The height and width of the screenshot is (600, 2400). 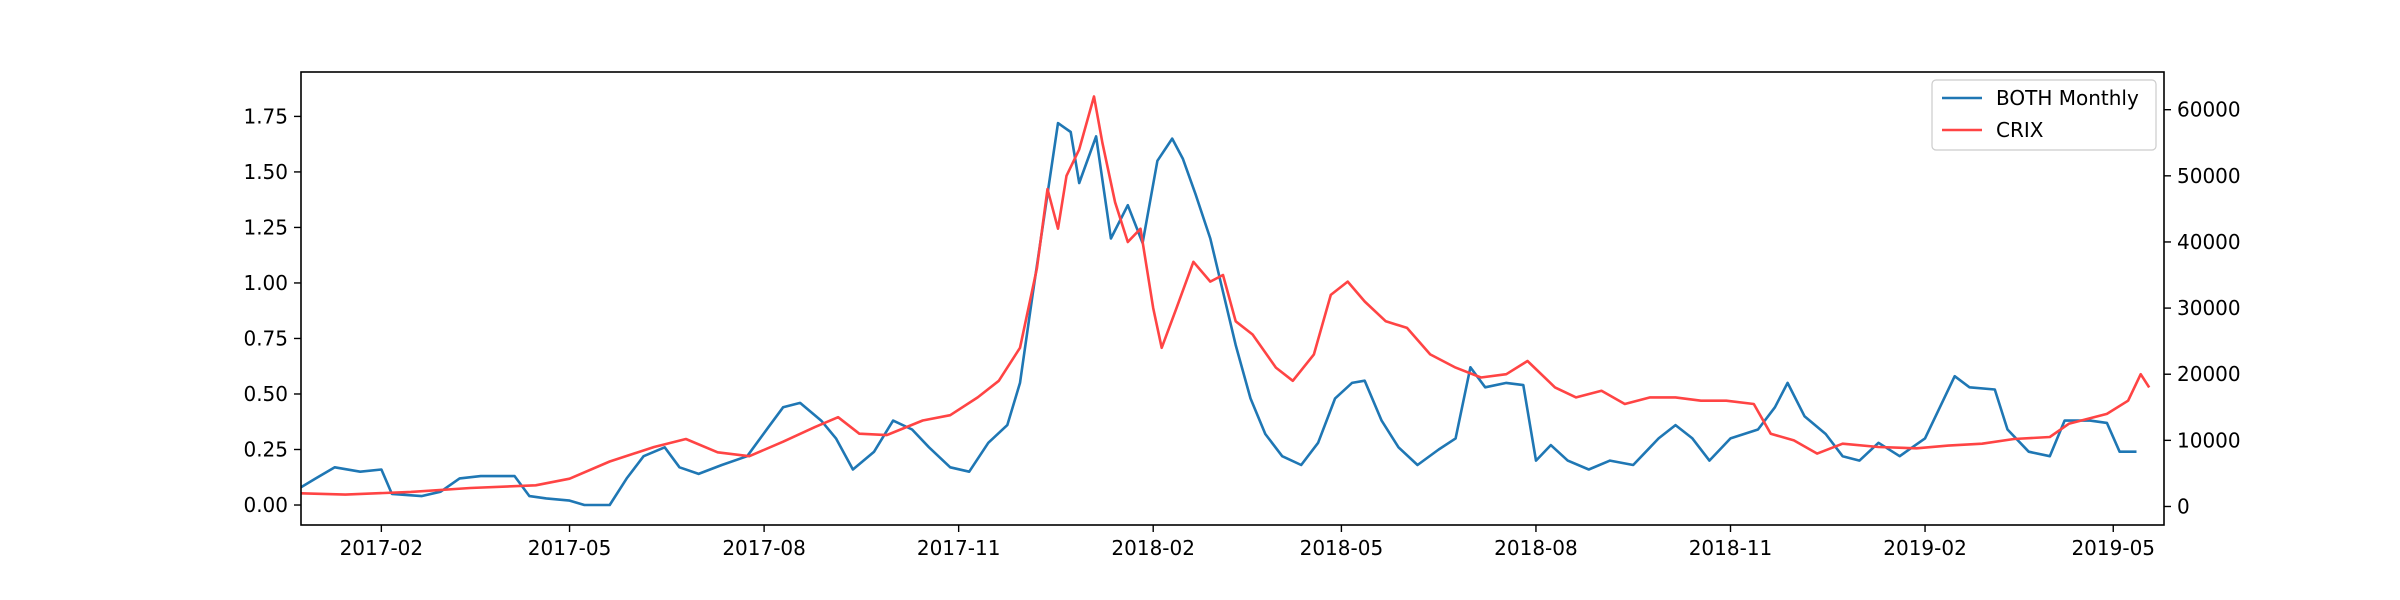 What do you see at coordinates (2209, 308) in the screenshot?
I see `y2-tick-label: 30000` at bounding box center [2209, 308].